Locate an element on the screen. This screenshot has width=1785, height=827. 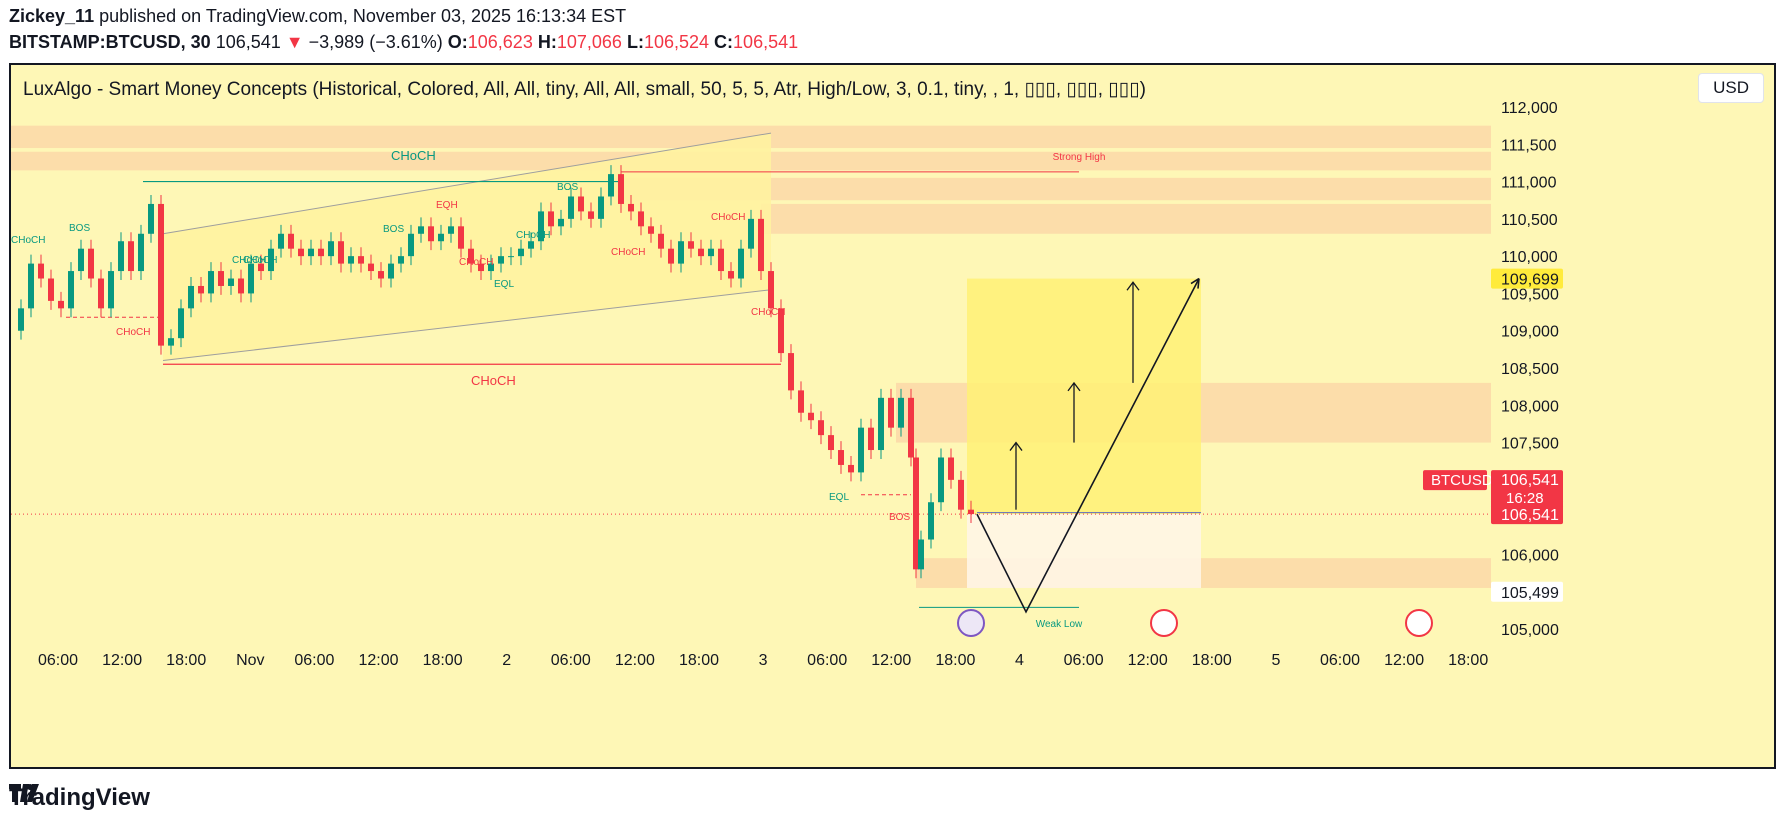
close-value: 106,541 is located at coordinates (766, 42).